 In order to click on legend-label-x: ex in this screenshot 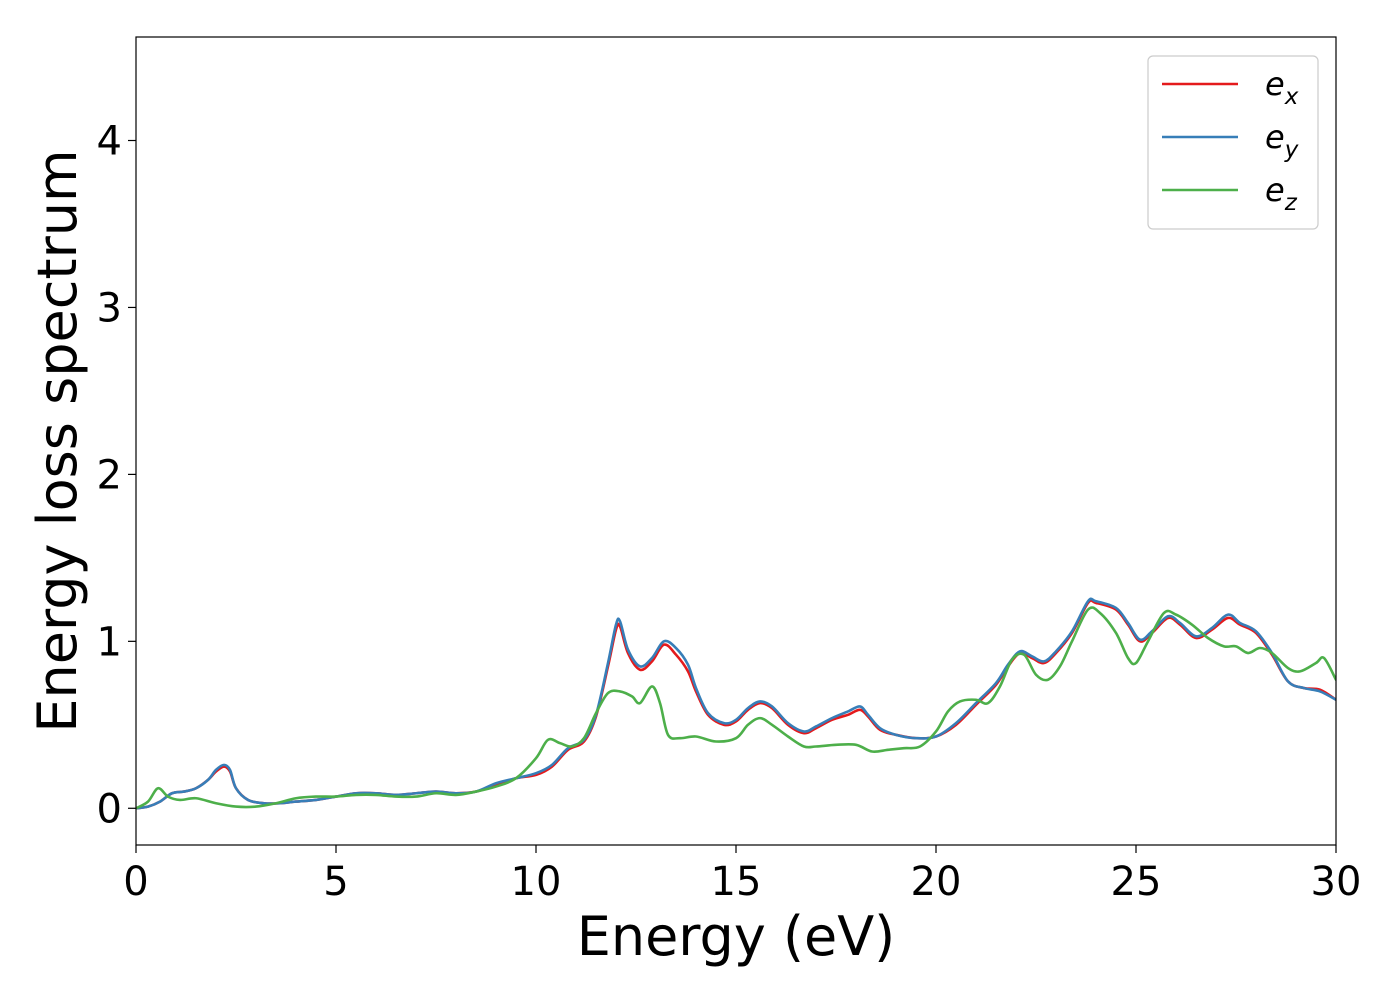, I will do `click(1282, 87)`.